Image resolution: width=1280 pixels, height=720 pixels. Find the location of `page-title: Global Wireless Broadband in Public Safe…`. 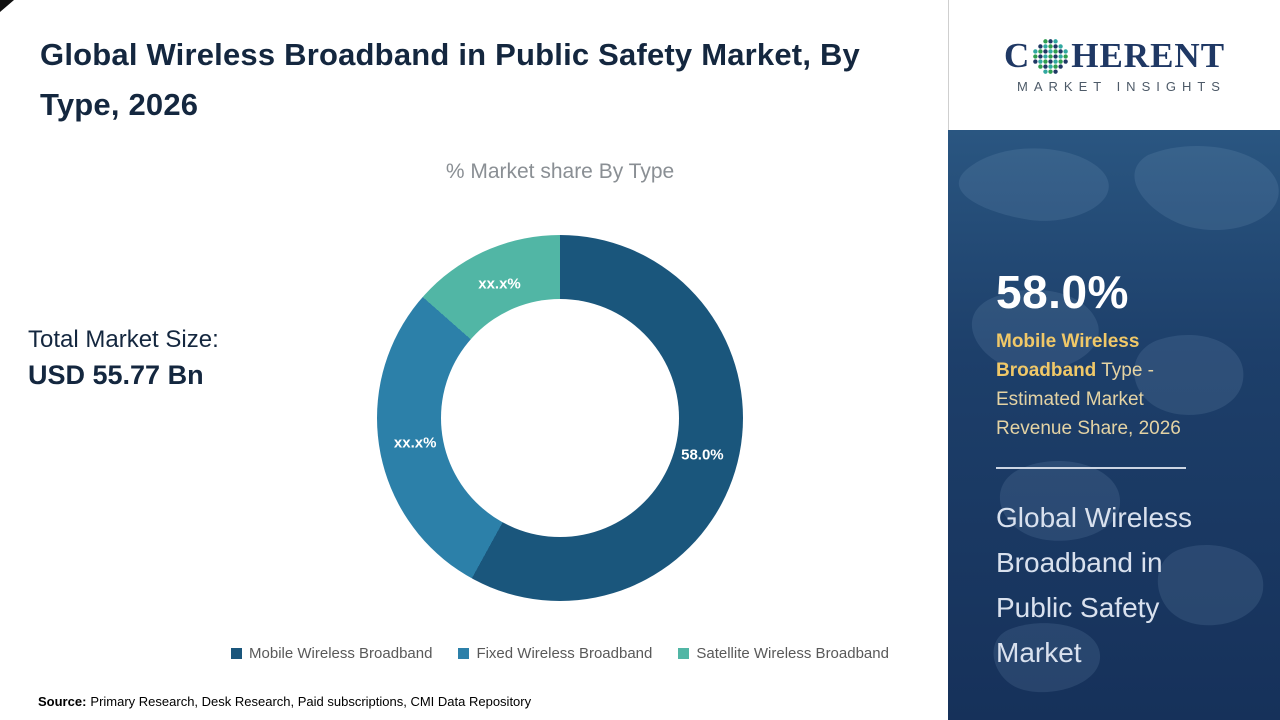

page-title: Global Wireless Broadband in Public Safe… is located at coordinates (450, 80).